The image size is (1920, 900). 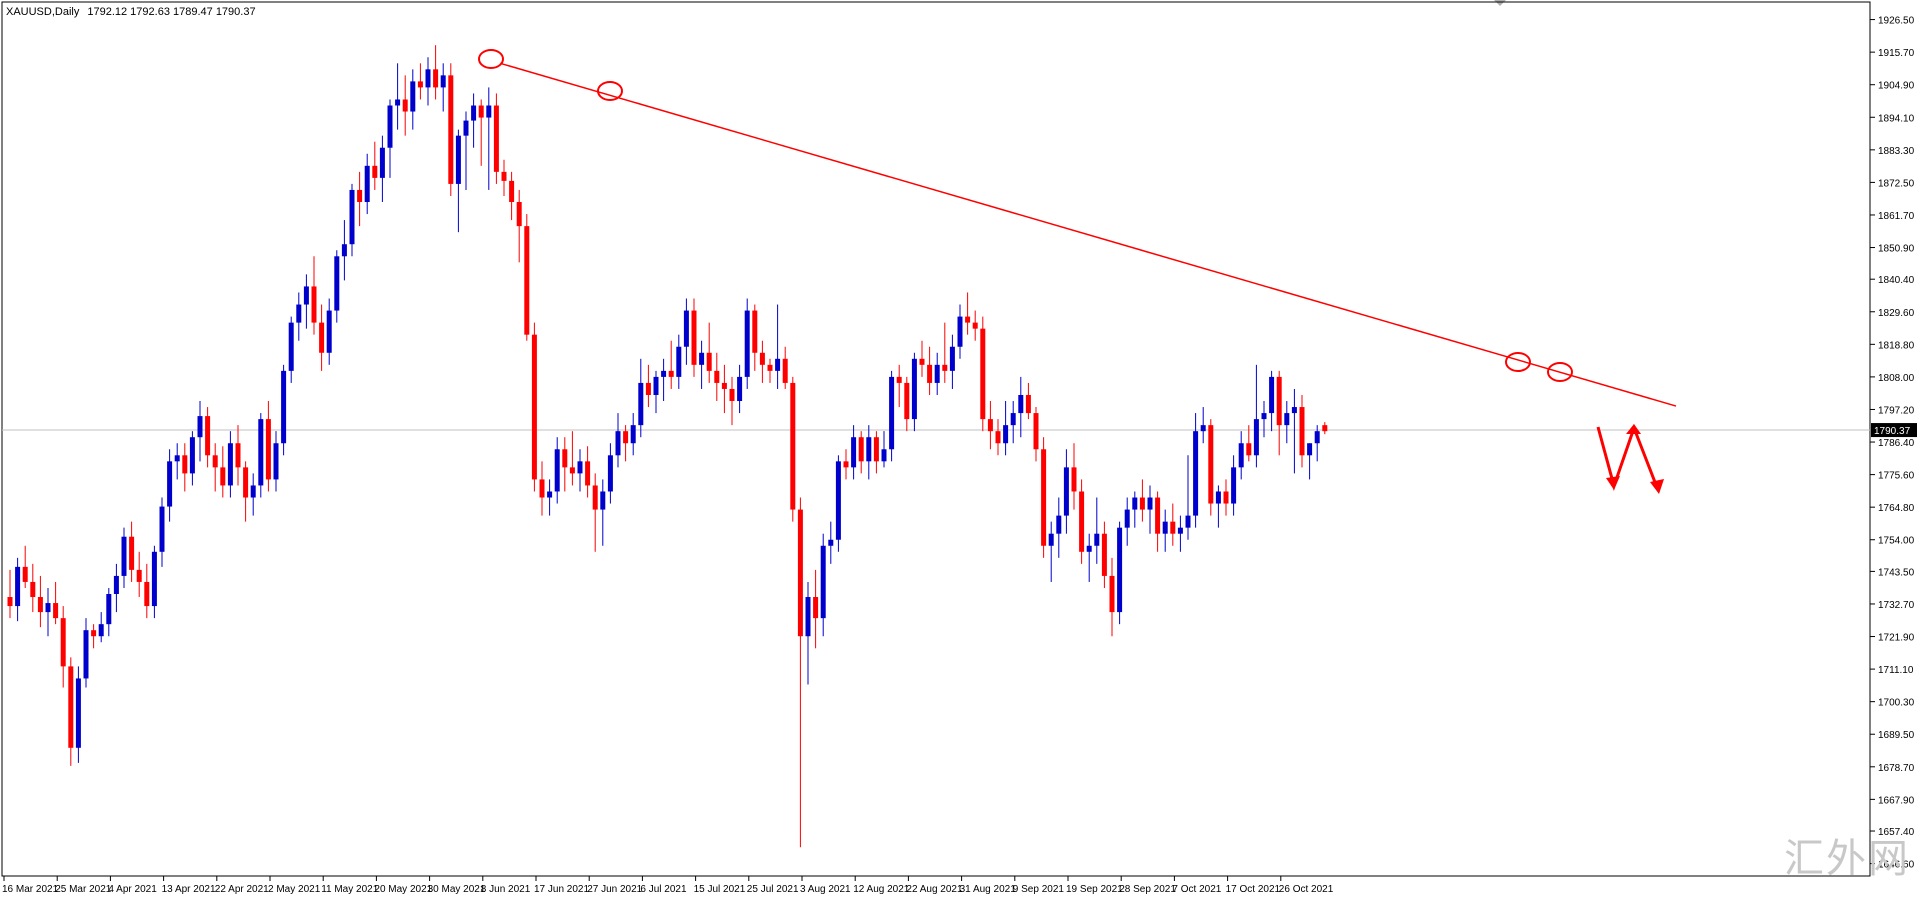 What do you see at coordinates (1306, 889) in the screenshot?
I see `x-tick-label: 26 Oct 2021` at bounding box center [1306, 889].